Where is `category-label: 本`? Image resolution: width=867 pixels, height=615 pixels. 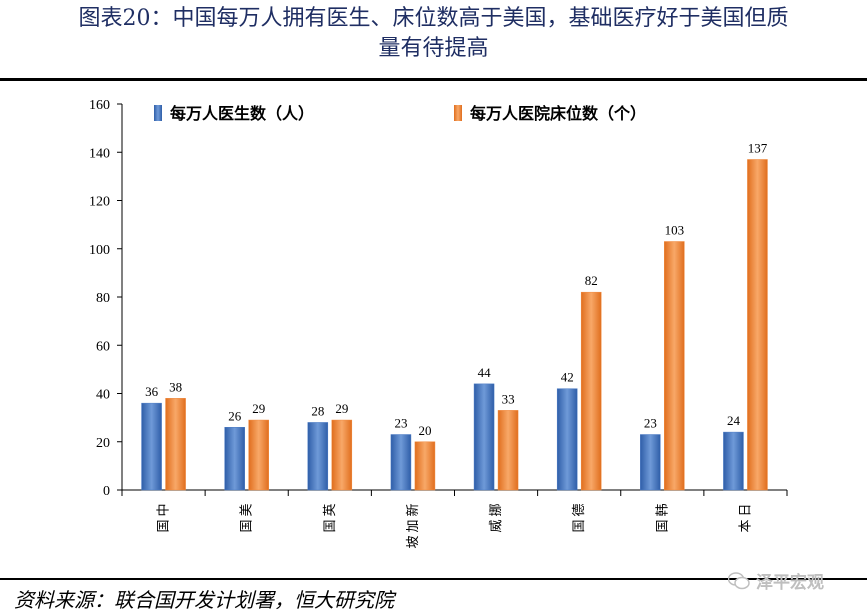
category-label: 本 is located at coordinates (745, 525).